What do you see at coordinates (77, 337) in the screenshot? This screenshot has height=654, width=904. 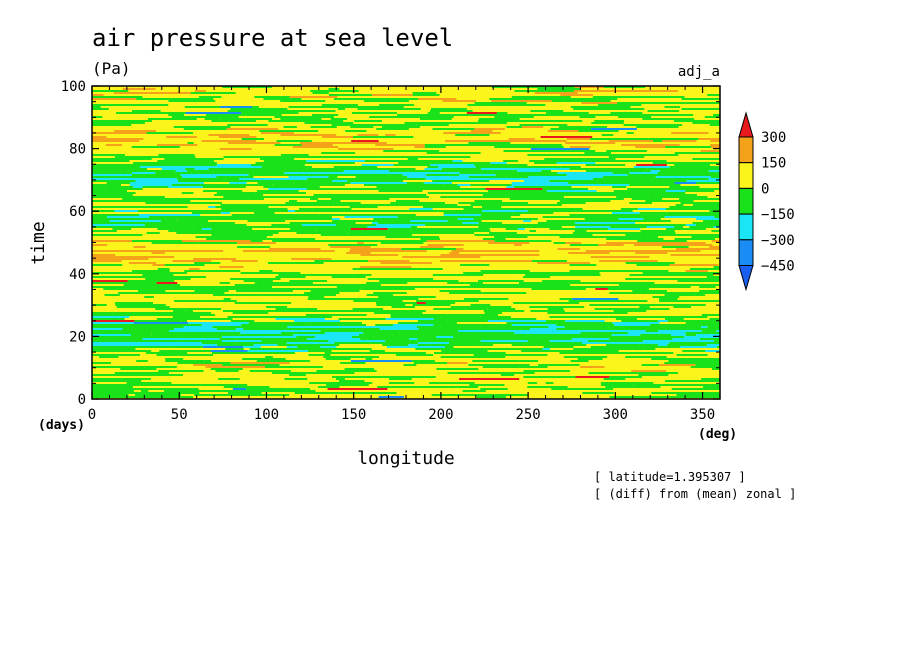 I see `y-tick-label: 20` at bounding box center [77, 337].